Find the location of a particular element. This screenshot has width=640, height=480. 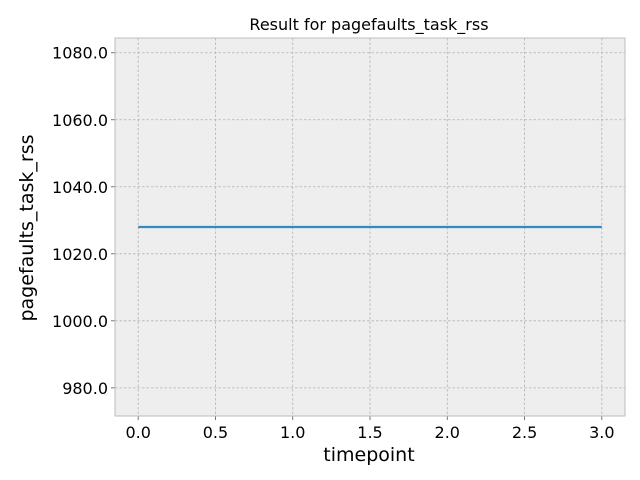

x-axis-ticks: 0.0 0.5 1.0 1.5 2.0 2.5 3.0 is located at coordinates (370, 429).